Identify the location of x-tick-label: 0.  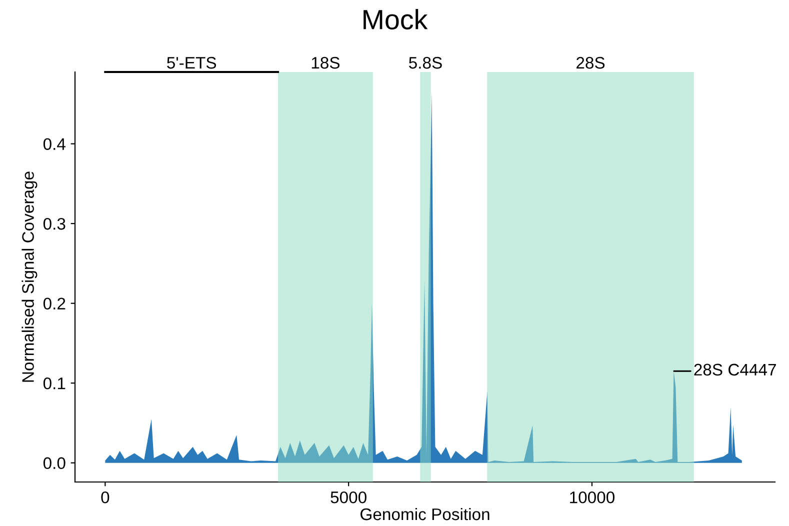
(105, 497).